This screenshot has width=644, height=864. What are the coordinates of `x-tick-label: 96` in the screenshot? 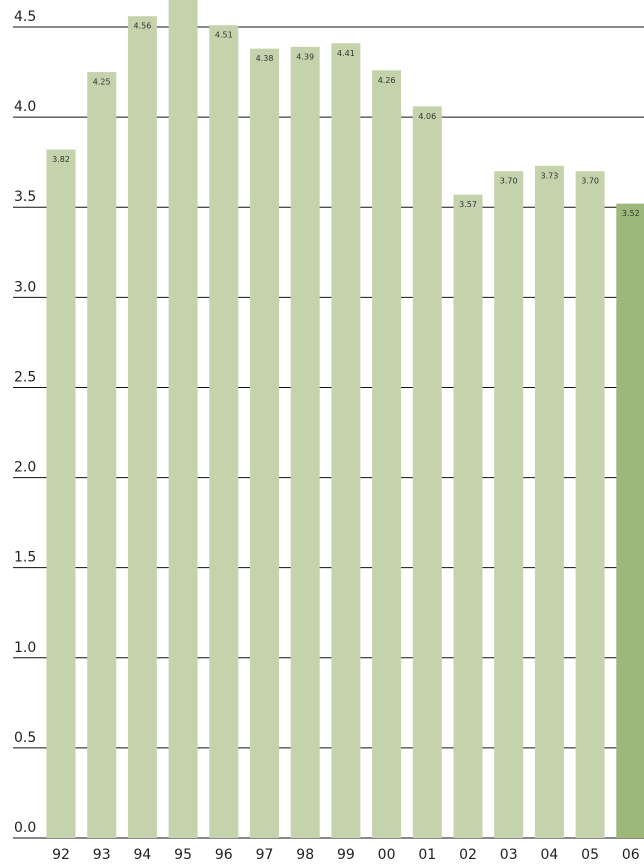 It's located at (224, 855).